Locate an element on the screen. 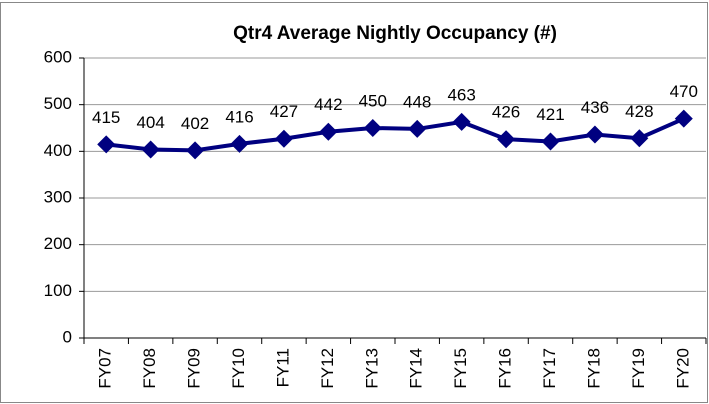 The image size is (709, 404). y-tick-label: 400 is located at coordinates (58, 150).